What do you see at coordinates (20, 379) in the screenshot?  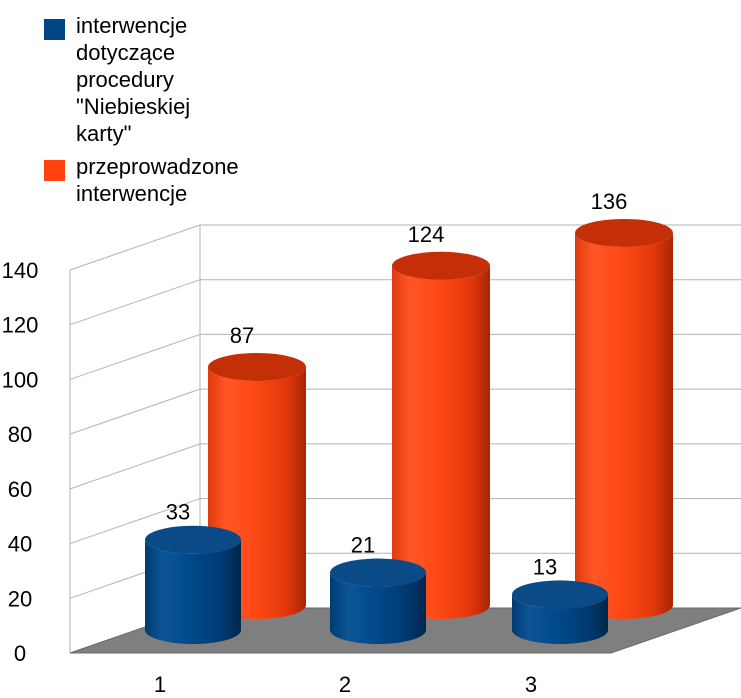 I see `y-tick-label-5: 100` at bounding box center [20, 379].